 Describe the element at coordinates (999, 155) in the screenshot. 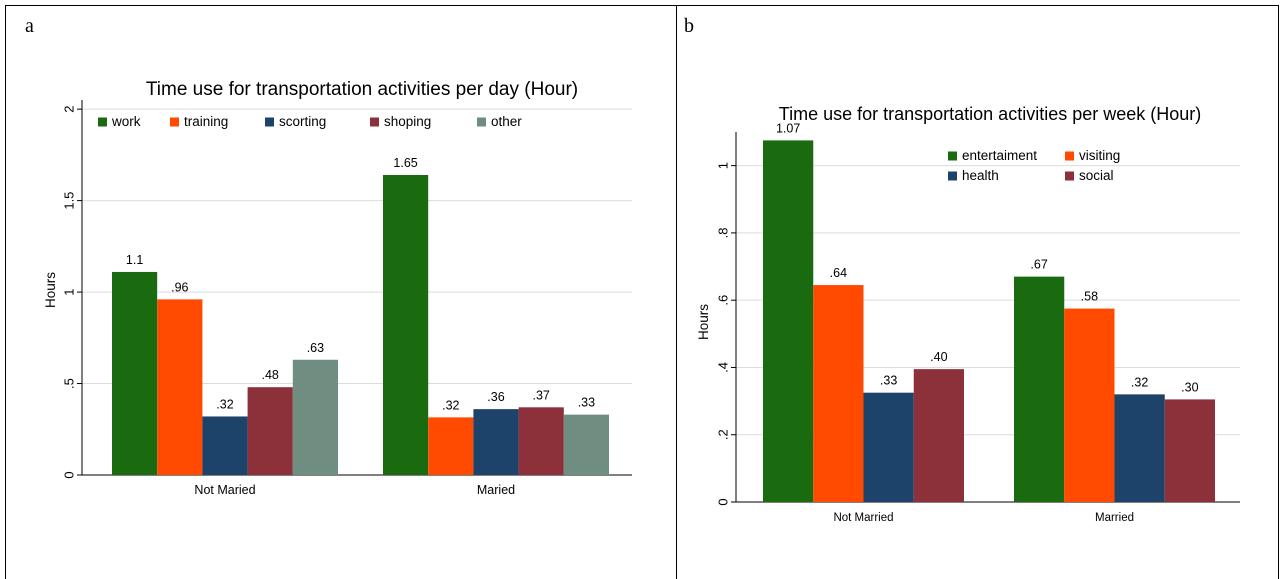

I see `chart2-legend-label: entertaiment` at that location.